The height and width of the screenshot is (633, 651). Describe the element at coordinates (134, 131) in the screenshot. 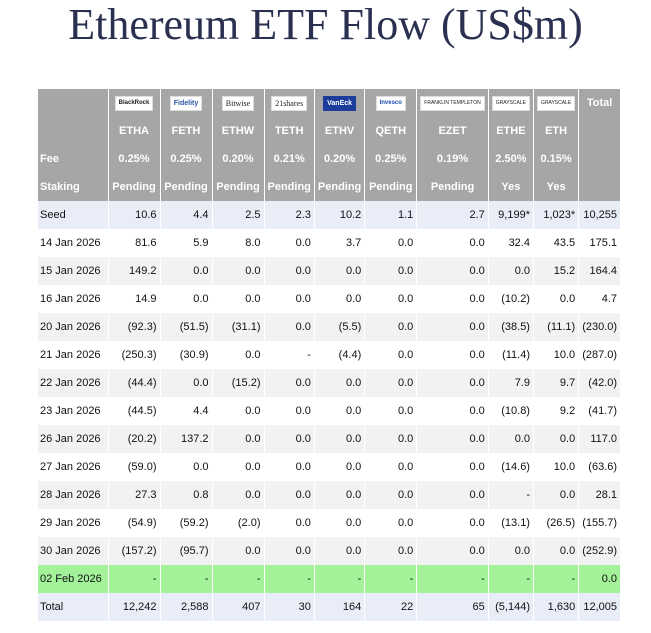

I see `ticker-0: ETHA` at that location.